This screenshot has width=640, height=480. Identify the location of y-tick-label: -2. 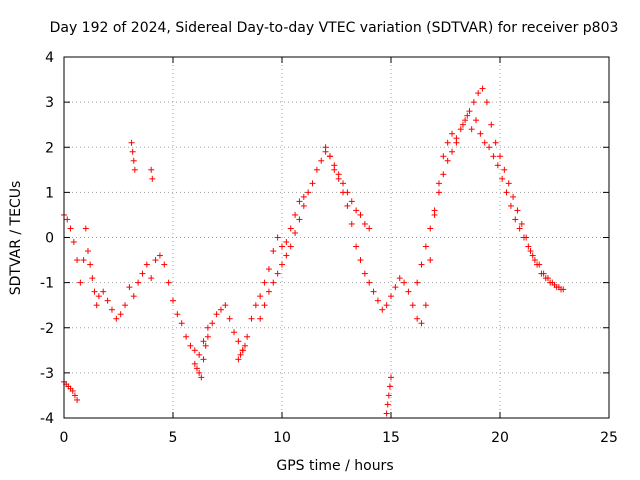
(47, 329).